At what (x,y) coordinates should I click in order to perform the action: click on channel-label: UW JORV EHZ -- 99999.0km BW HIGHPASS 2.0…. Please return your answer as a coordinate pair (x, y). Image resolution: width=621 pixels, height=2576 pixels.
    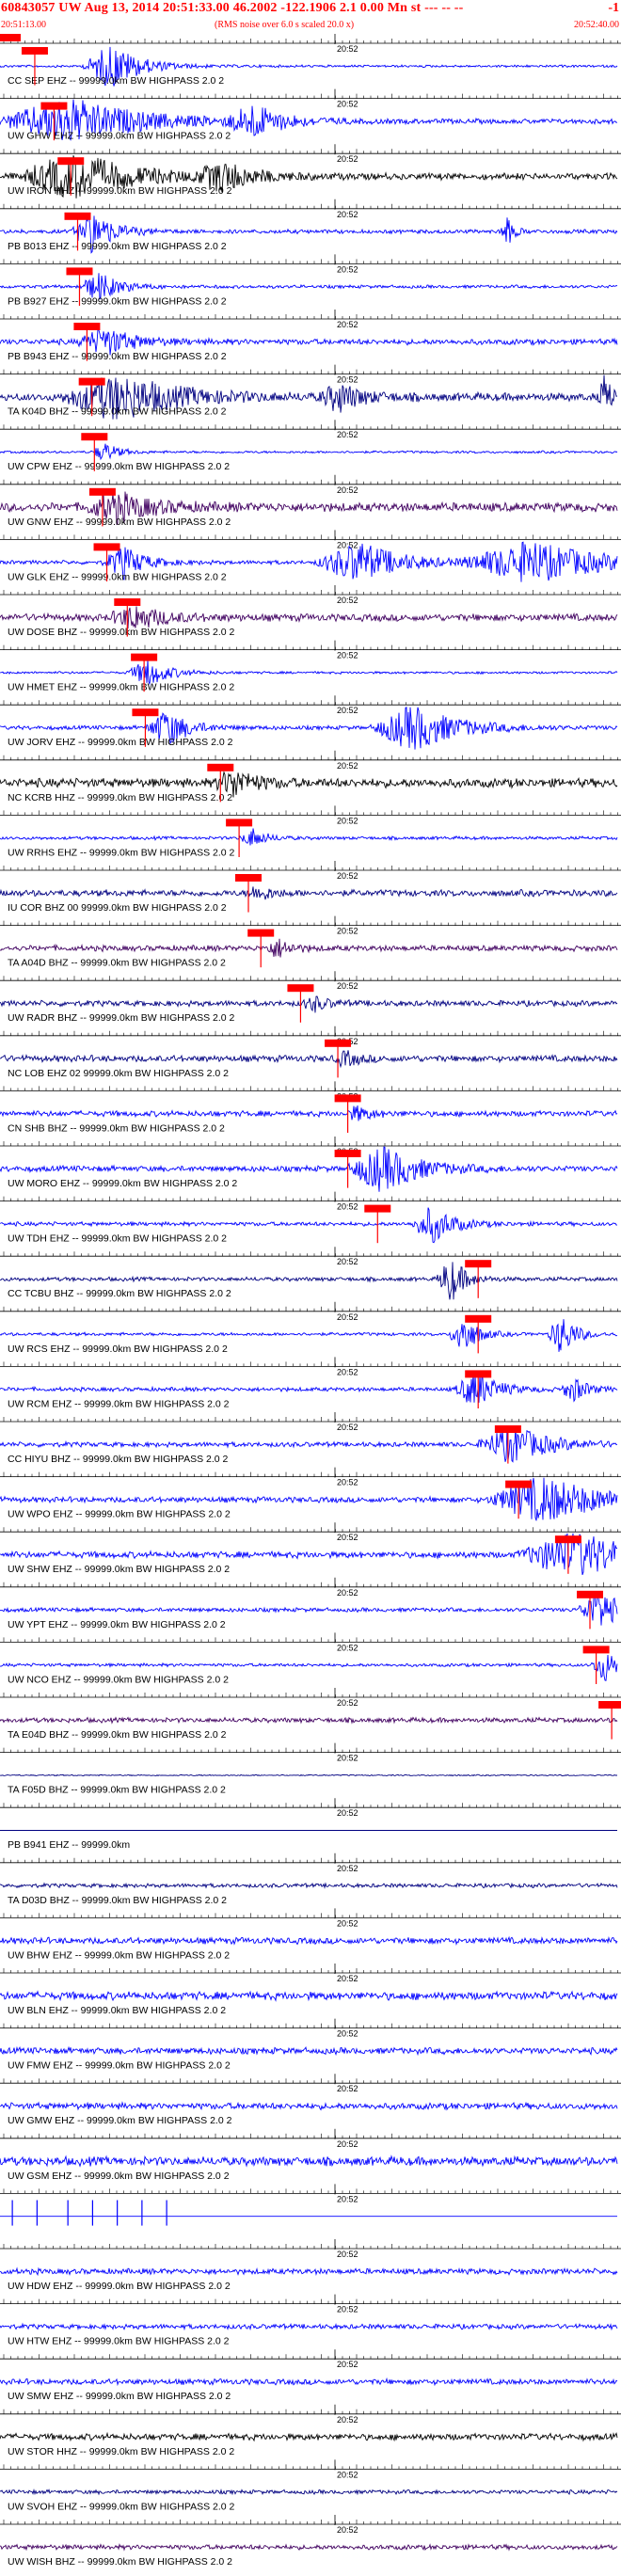
    Looking at the image, I should click on (120, 742).